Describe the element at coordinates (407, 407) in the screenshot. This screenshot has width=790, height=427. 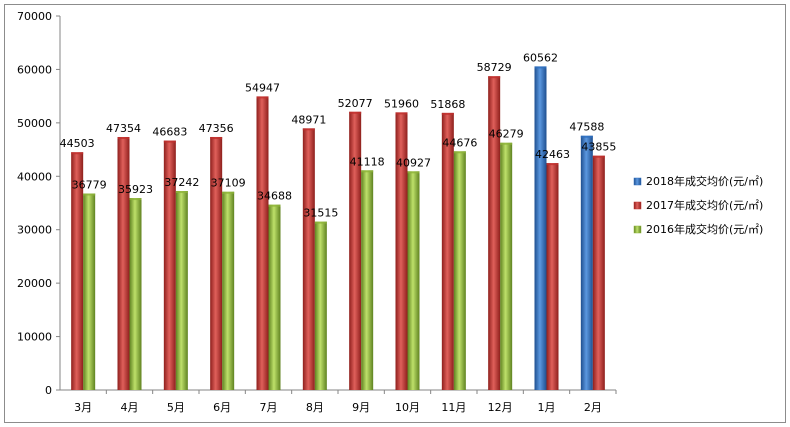
I see `x-tick-label: 10月` at that location.